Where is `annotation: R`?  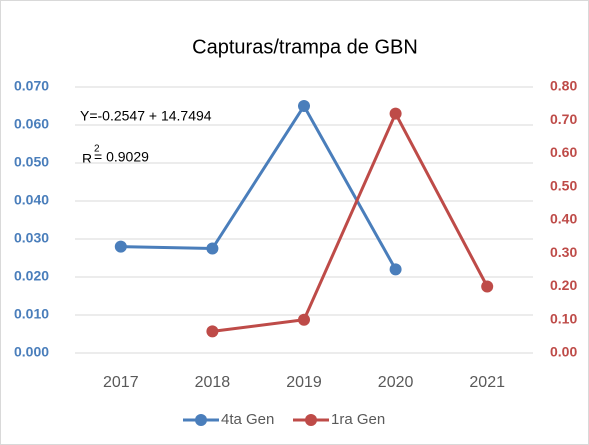 annotation: R is located at coordinates (87, 159).